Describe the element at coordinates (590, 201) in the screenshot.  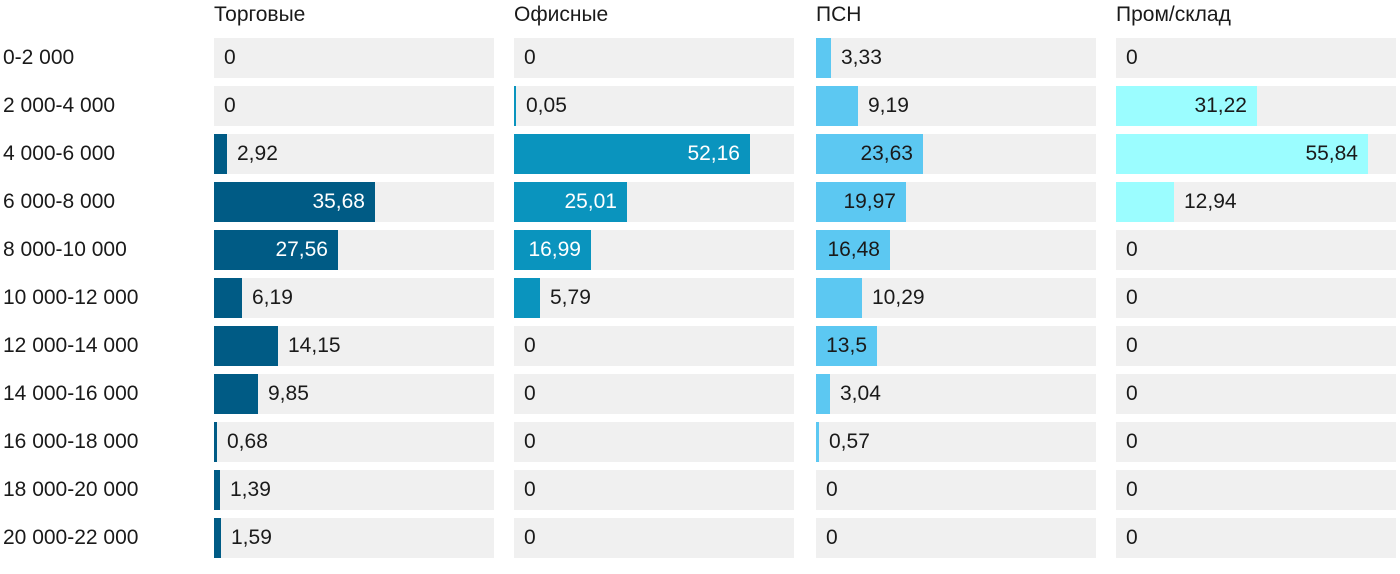
I see `data-label: 25,01` at that location.